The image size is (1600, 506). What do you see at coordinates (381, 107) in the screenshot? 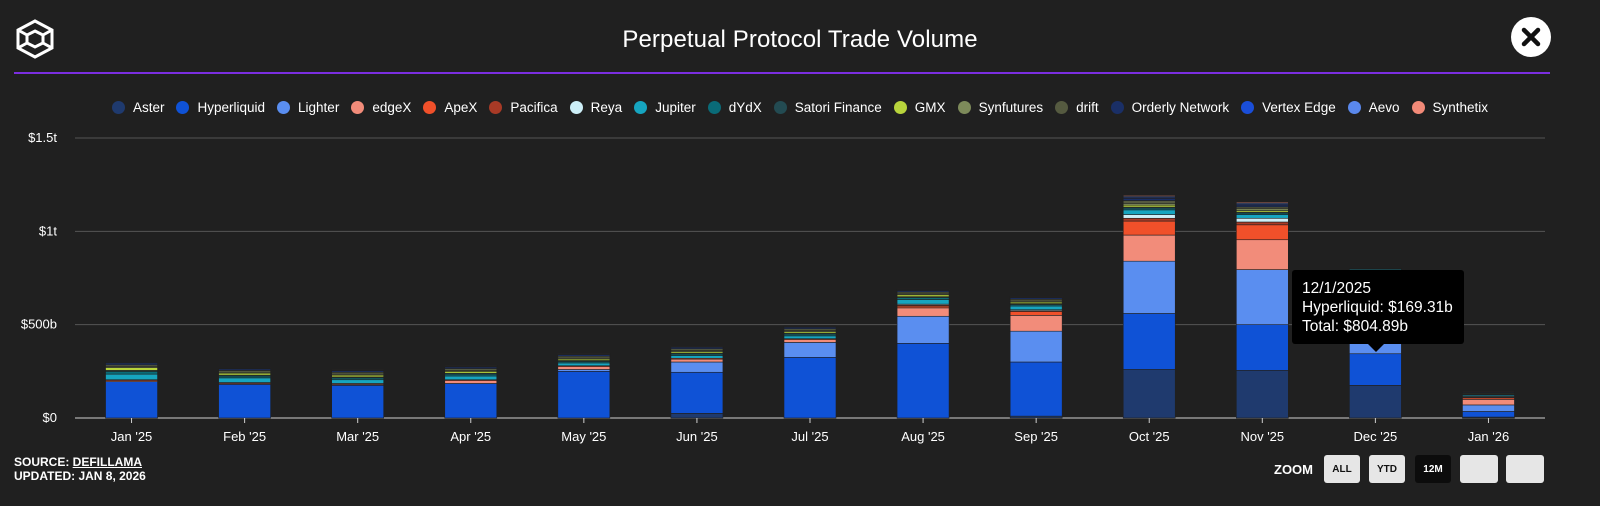
I see `legend-item-edgex: edgeX` at bounding box center [381, 107].